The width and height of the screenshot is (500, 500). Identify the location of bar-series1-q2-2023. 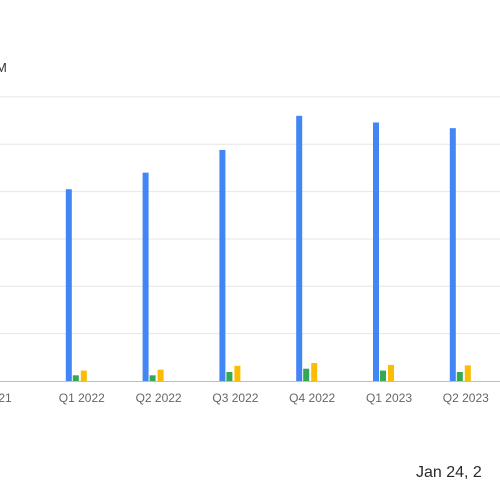
(452, 254).